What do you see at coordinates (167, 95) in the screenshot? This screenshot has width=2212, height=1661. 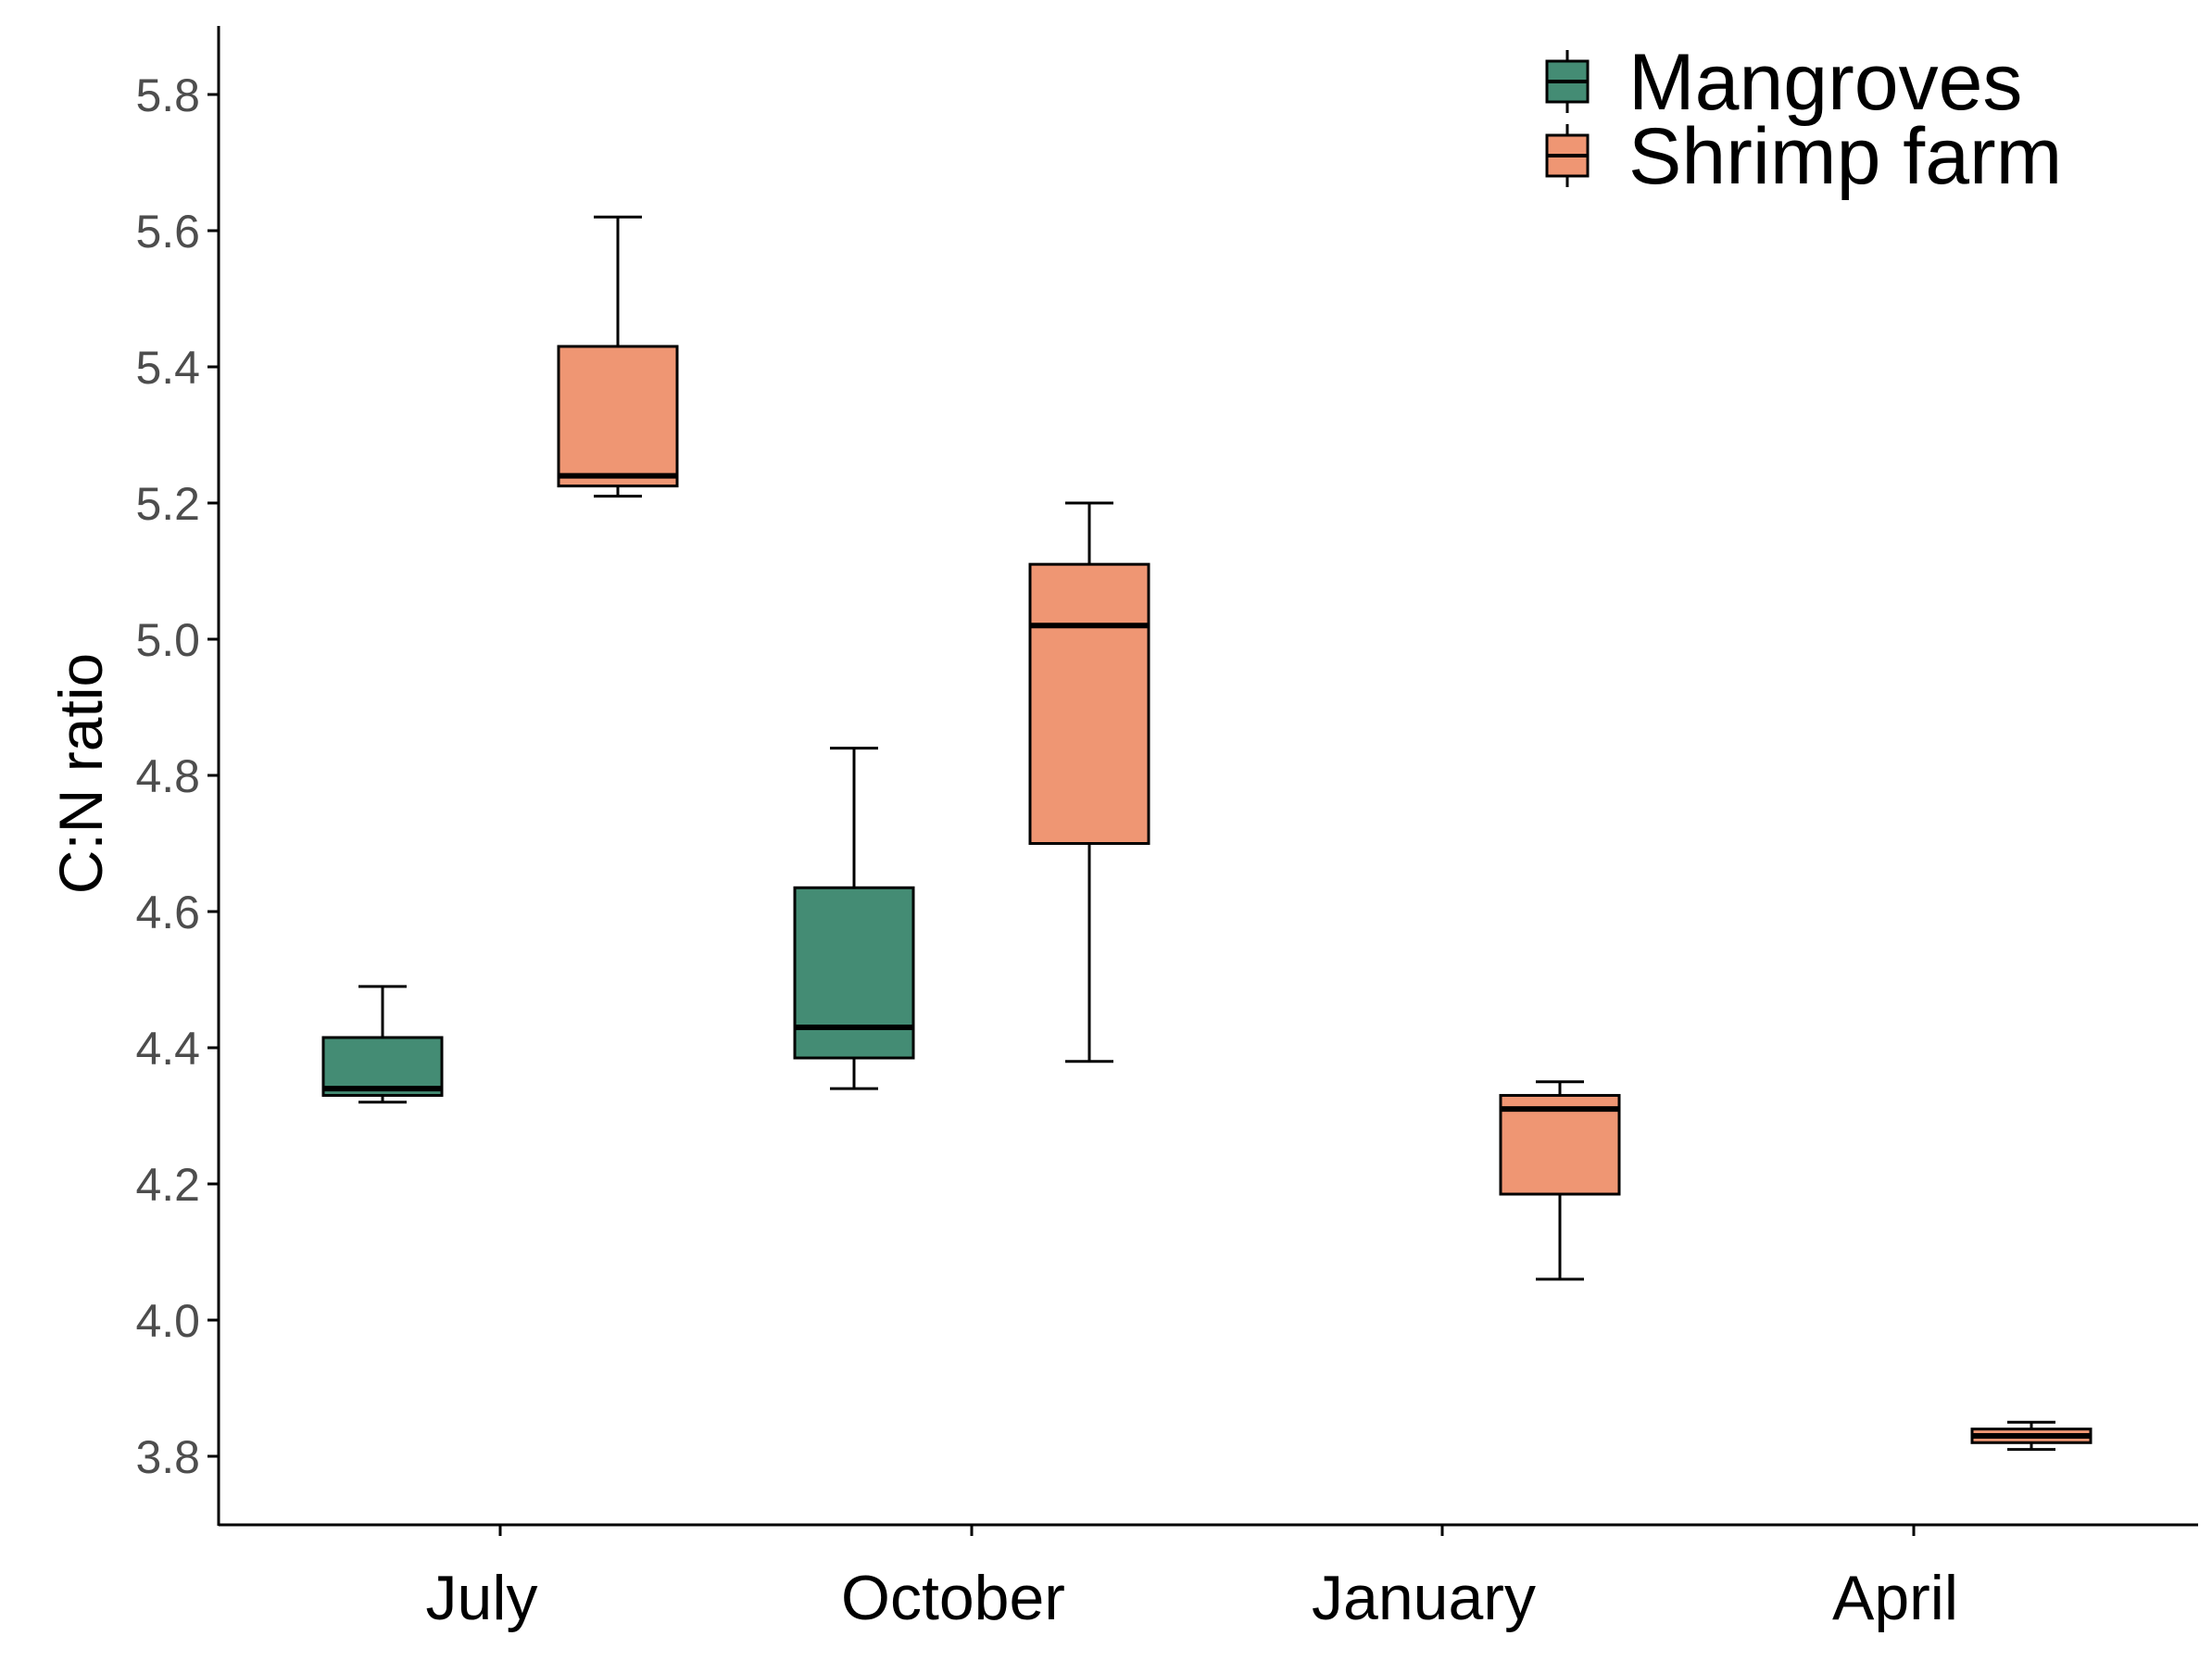 I see `y-tick-label: 5.8` at bounding box center [167, 95].